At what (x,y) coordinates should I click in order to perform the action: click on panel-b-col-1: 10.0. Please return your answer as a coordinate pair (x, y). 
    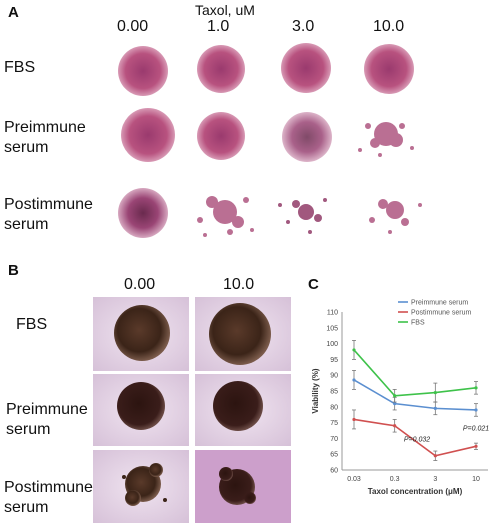
    Looking at the image, I should click on (239, 284).